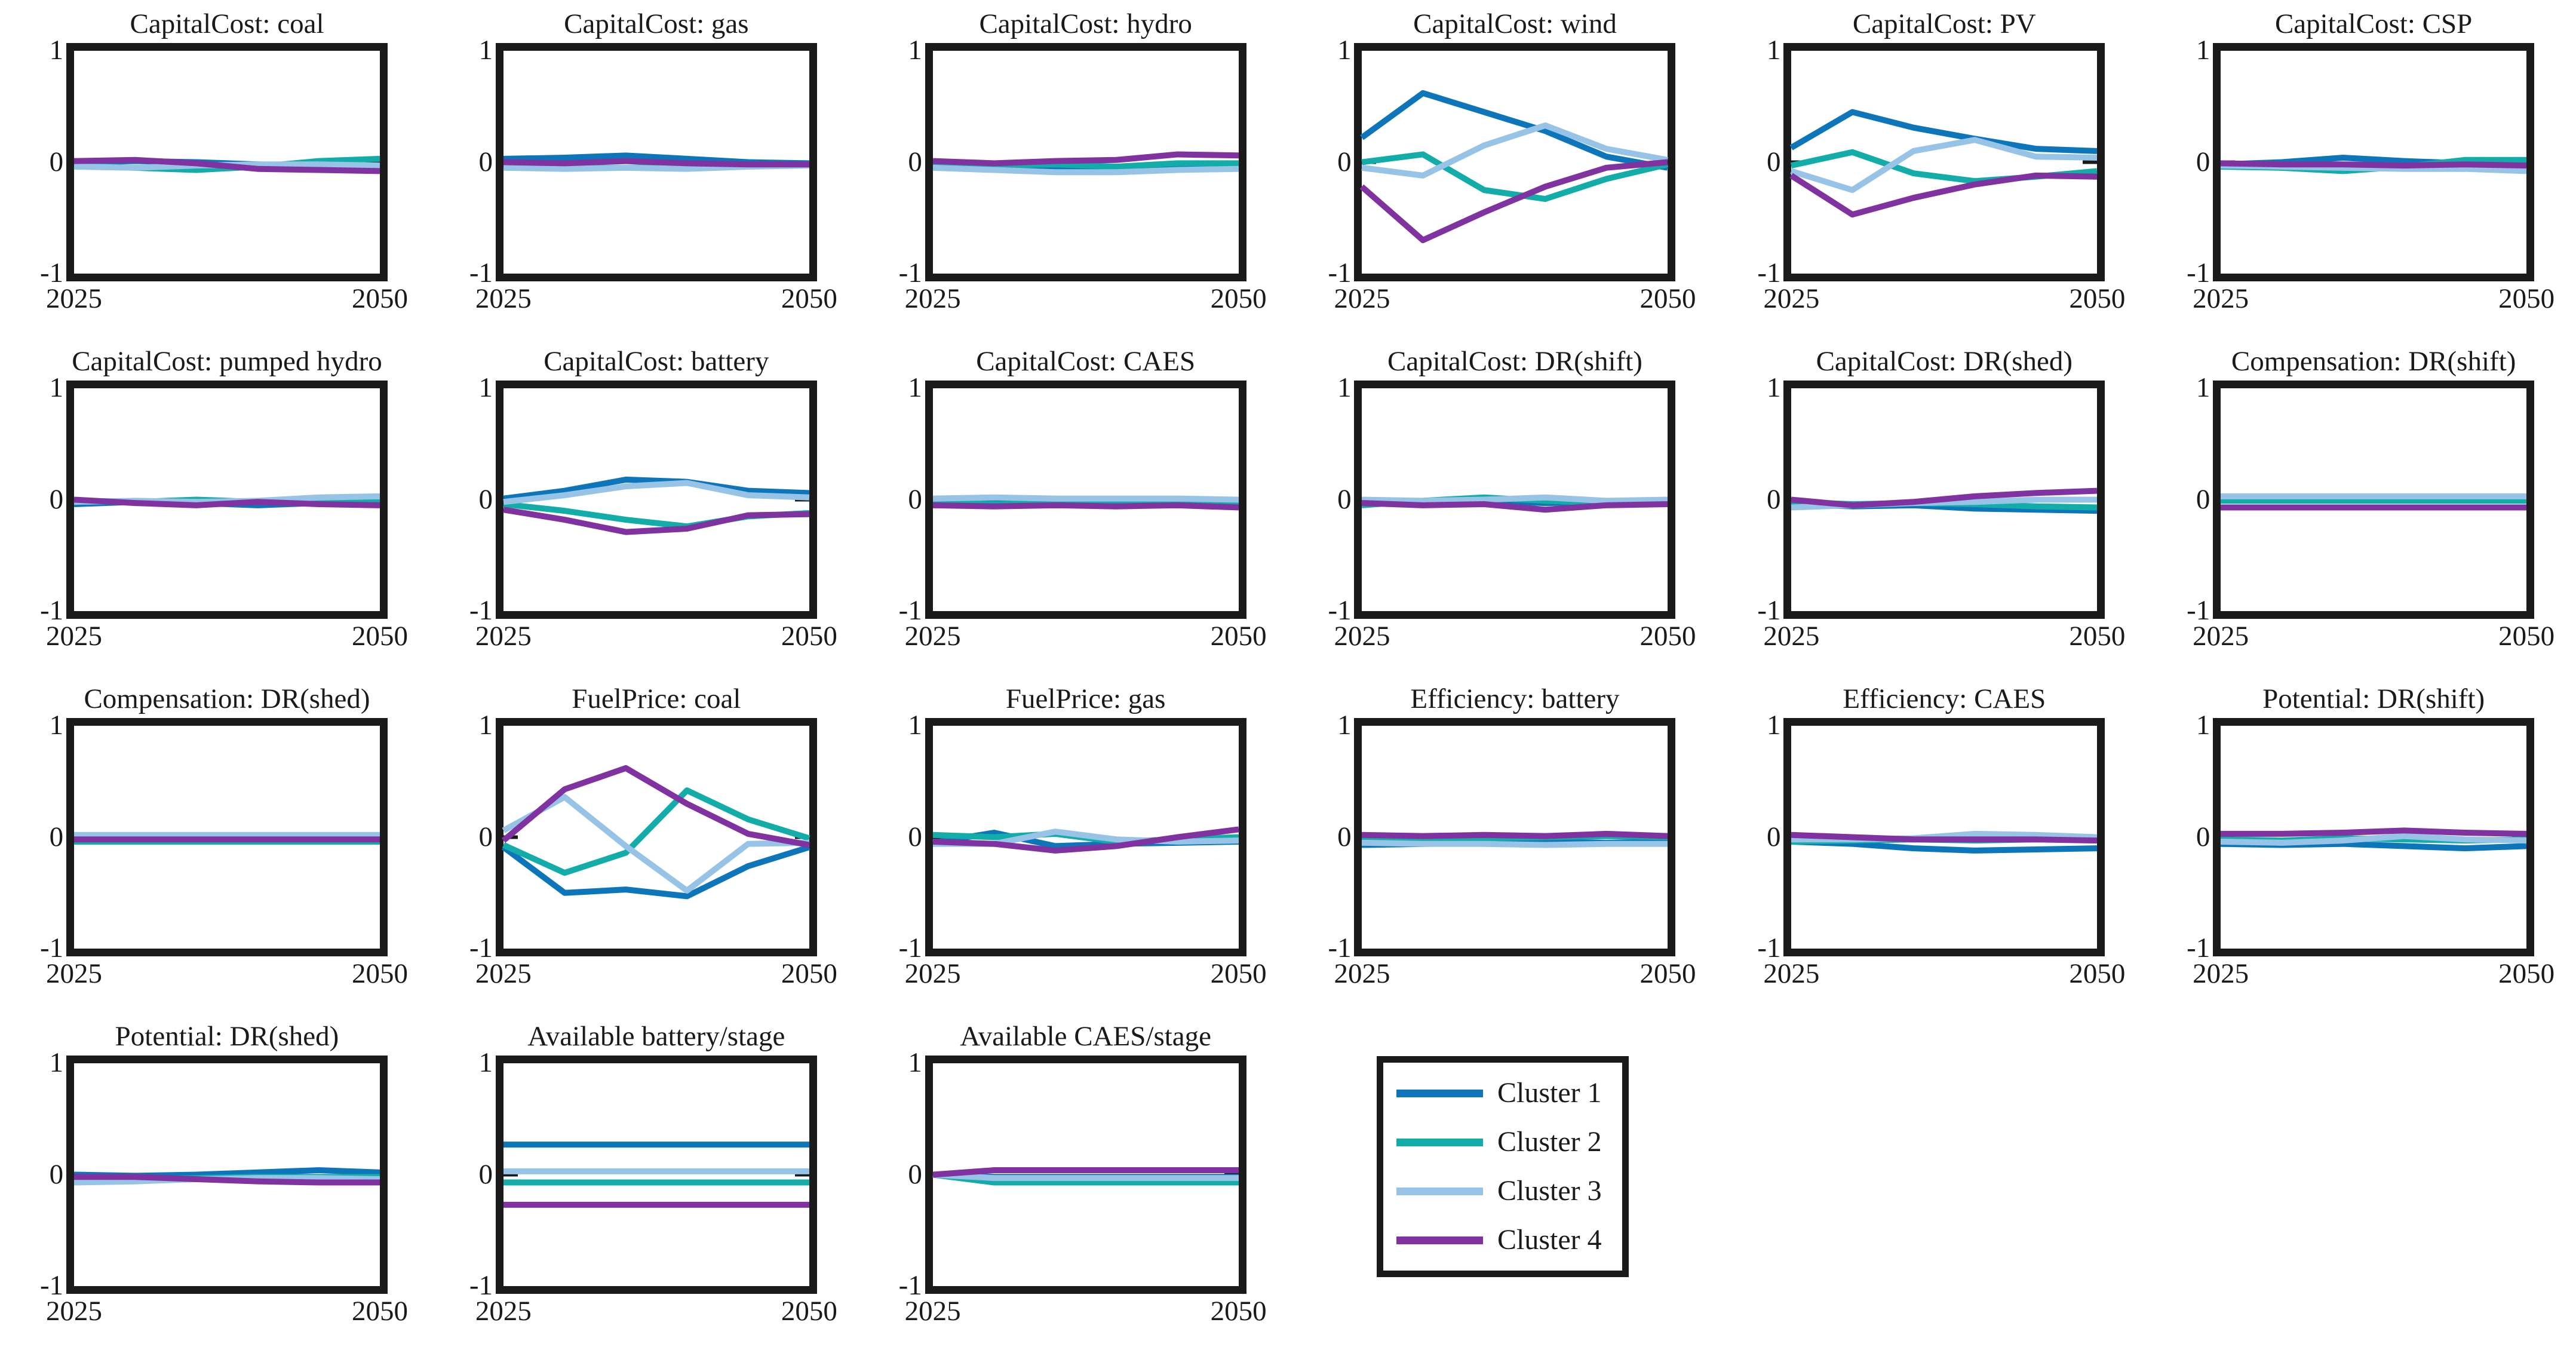 Image resolution: width=2576 pixels, height=1350 pixels. I want to click on plot-title: CapitalCost: DR(shed), so click(1944, 362).